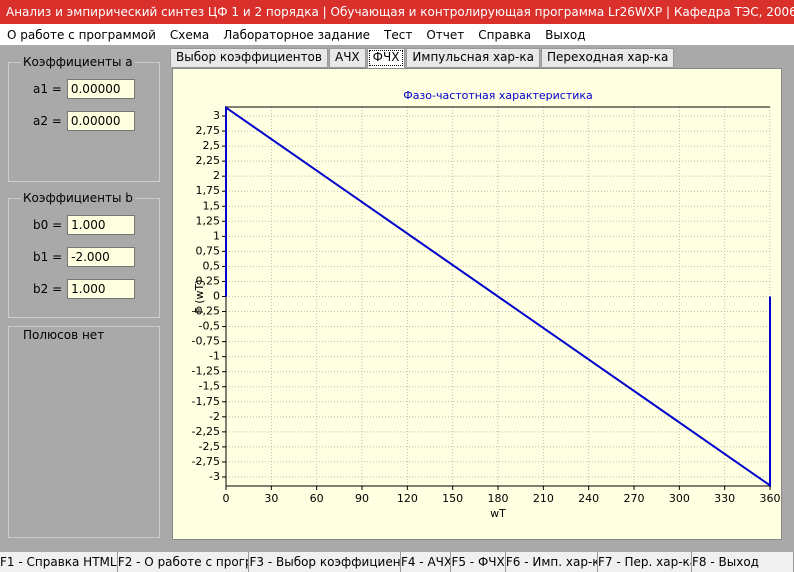 The height and width of the screenshot is (572, 794). I want to click on y-tick-label: 0,25, so click(208, 280).